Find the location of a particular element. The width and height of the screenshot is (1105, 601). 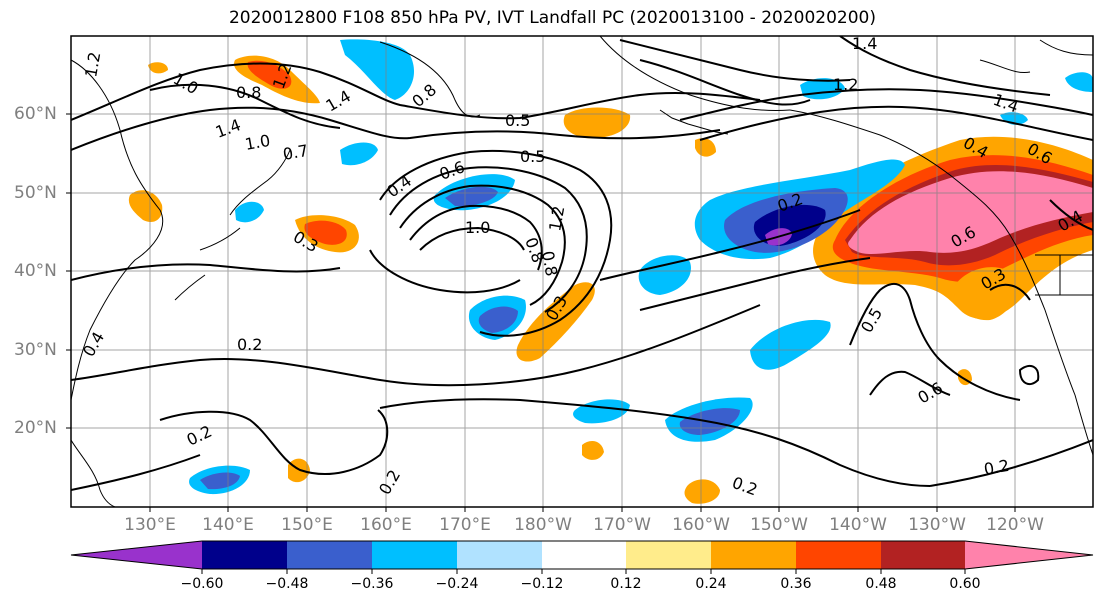

extreme-positive-area is located at coordinates (970, 212).